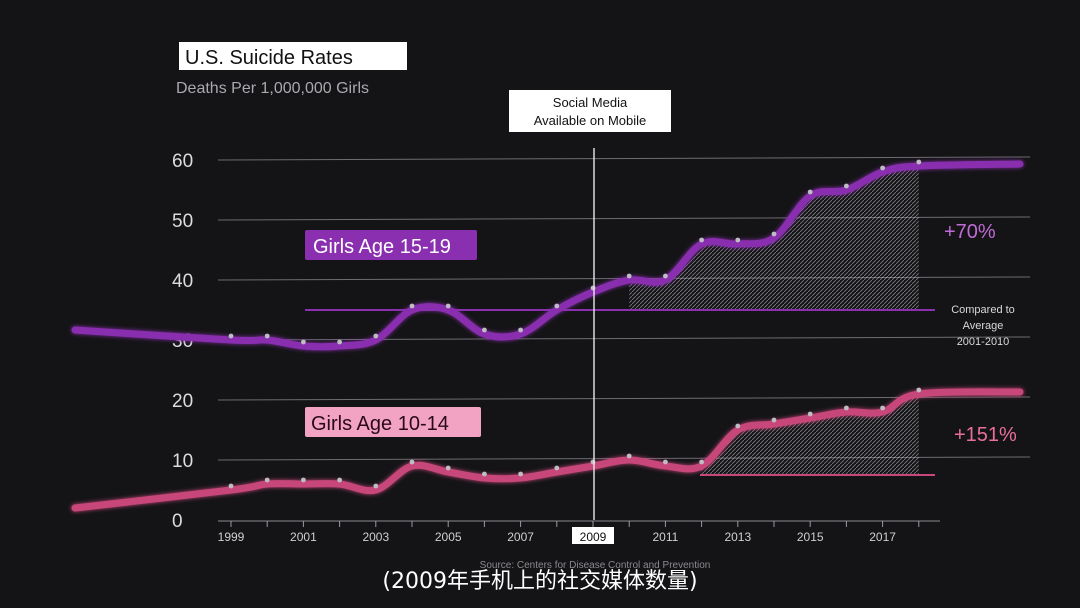 This screenshot has height=608, width=1080. What do you see at coordinates (665, 276) in the screenshot?
I see `series-0-point-2011` at bounding box center [665, 276].